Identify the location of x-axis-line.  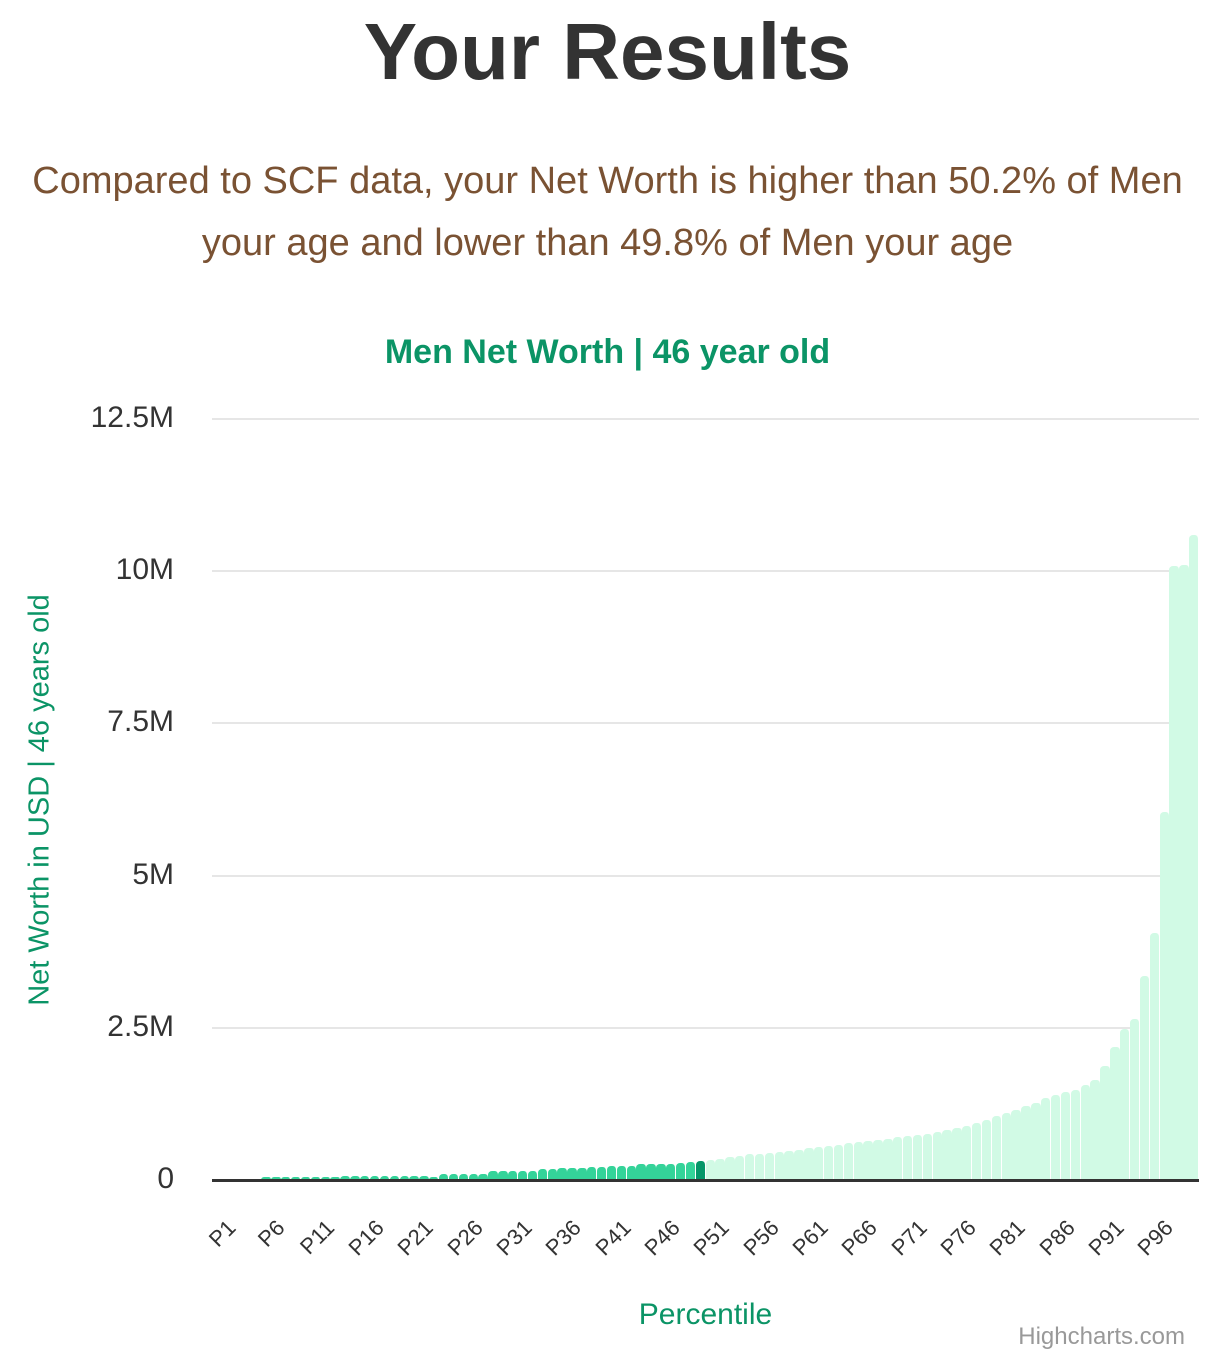
(705, 1180).